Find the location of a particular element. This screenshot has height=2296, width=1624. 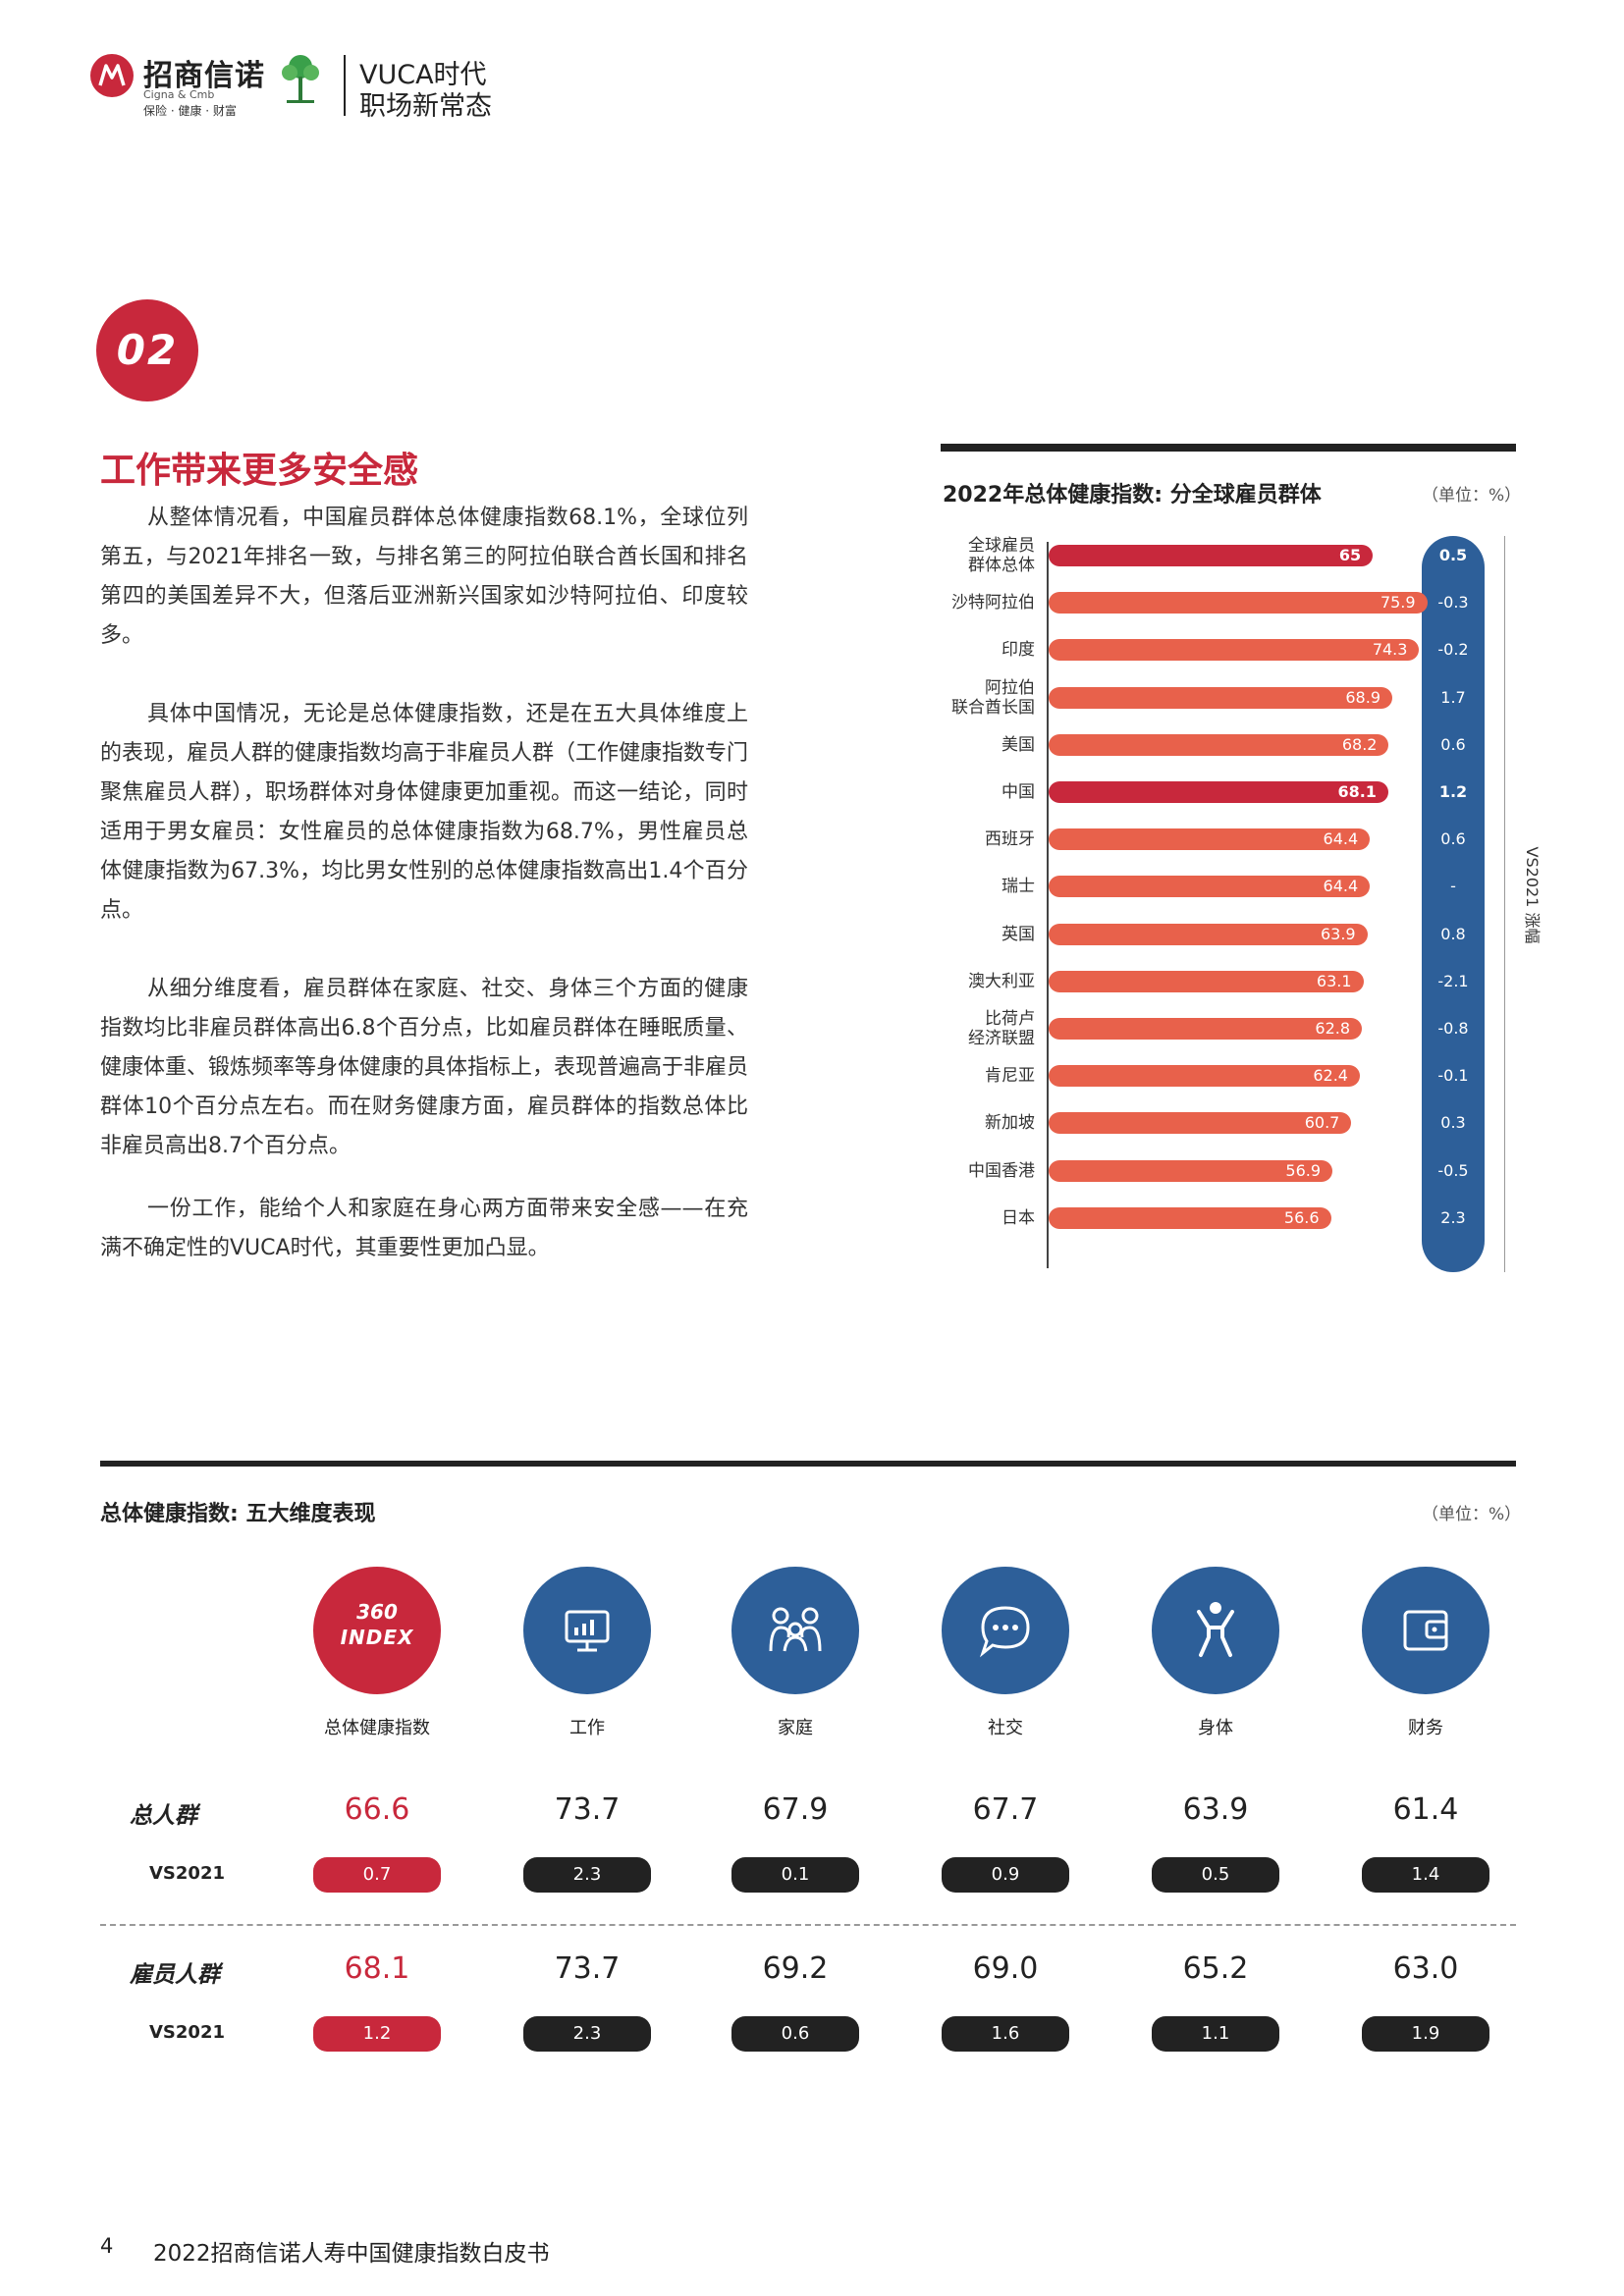

row-separator is located at coordinates (808, 1925).